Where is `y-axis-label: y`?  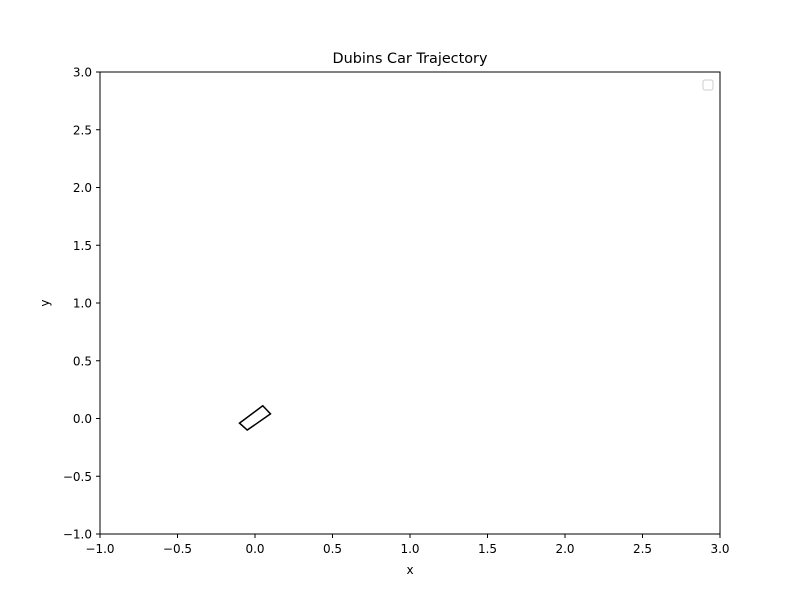
y-axis-label: y is located at coordinates (45, 302).